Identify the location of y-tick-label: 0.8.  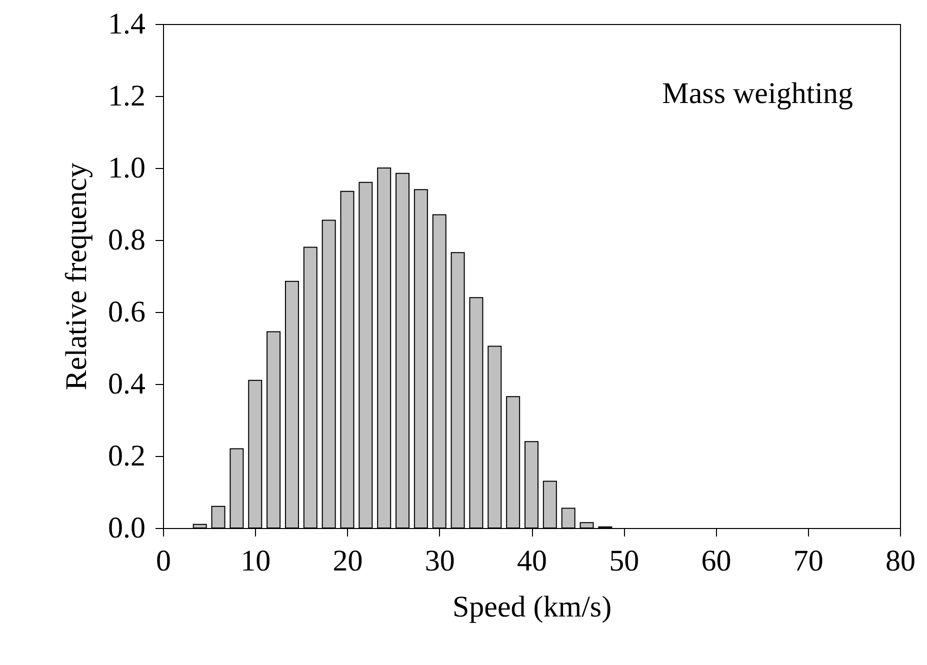
(127, 240).